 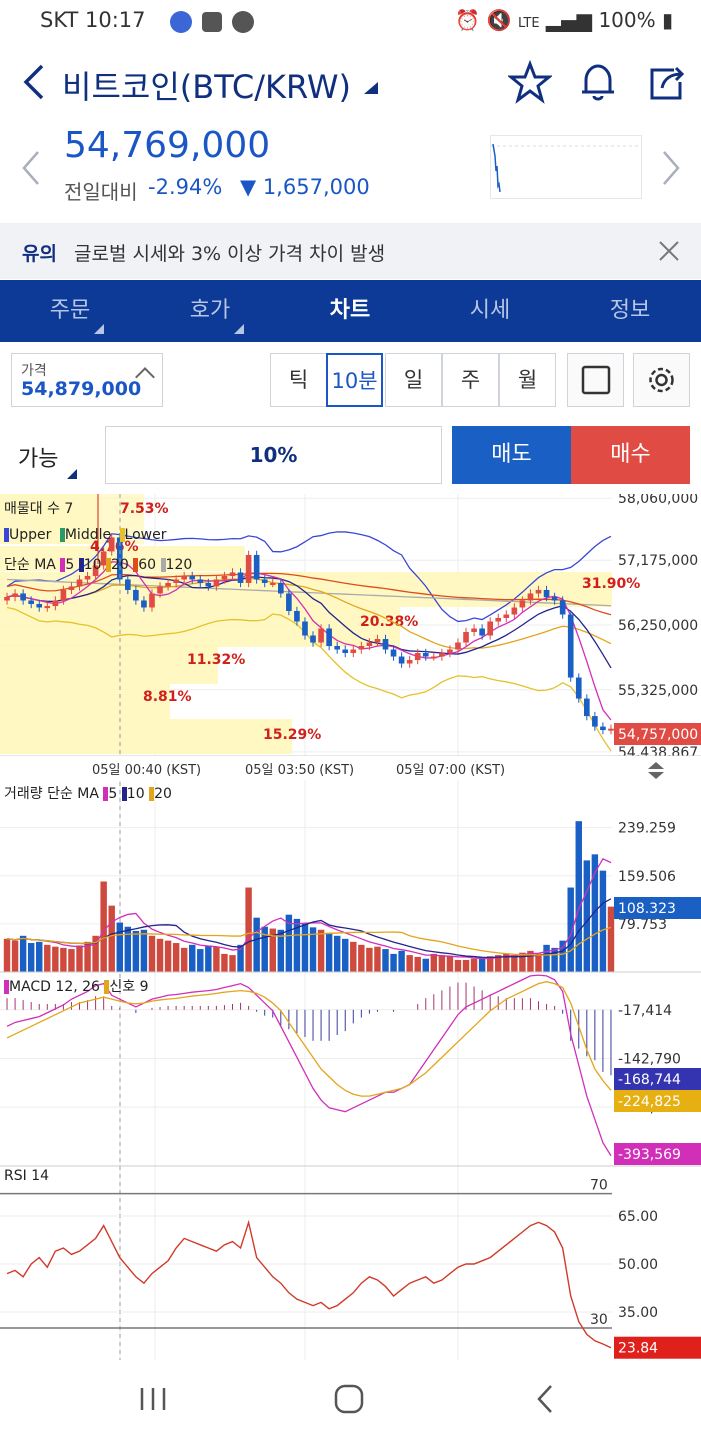 What do you see at coordinates (638, 1265) in the screenshot?
I see `rsi-axis-label: 50.00` at bounding box center [638, 1265].